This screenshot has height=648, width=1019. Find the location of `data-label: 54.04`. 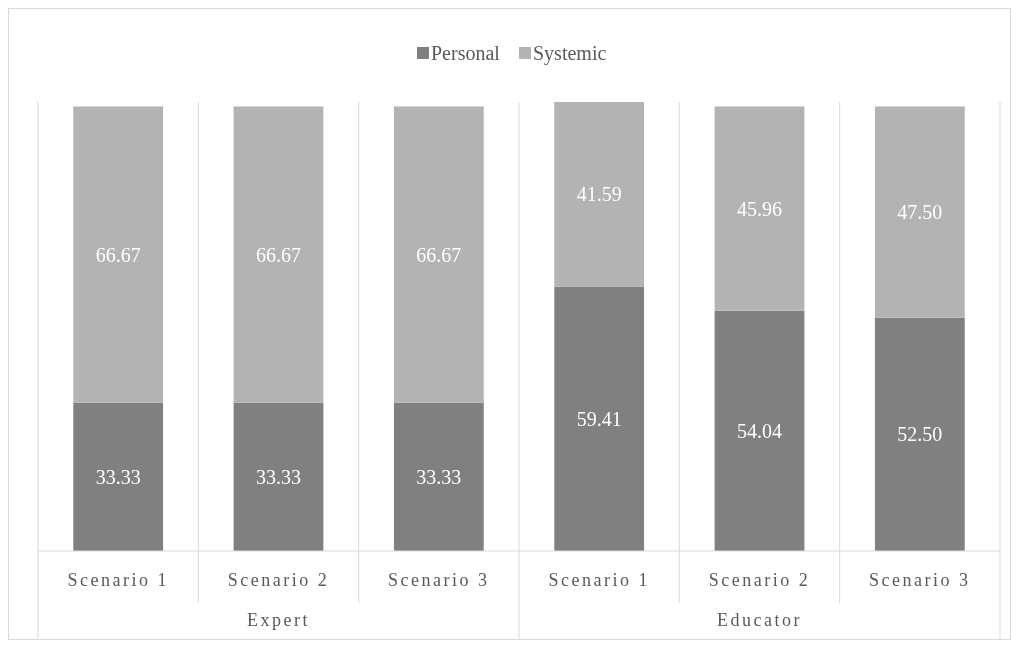

data-label: 54.04 is located at coordinates (759, 430).